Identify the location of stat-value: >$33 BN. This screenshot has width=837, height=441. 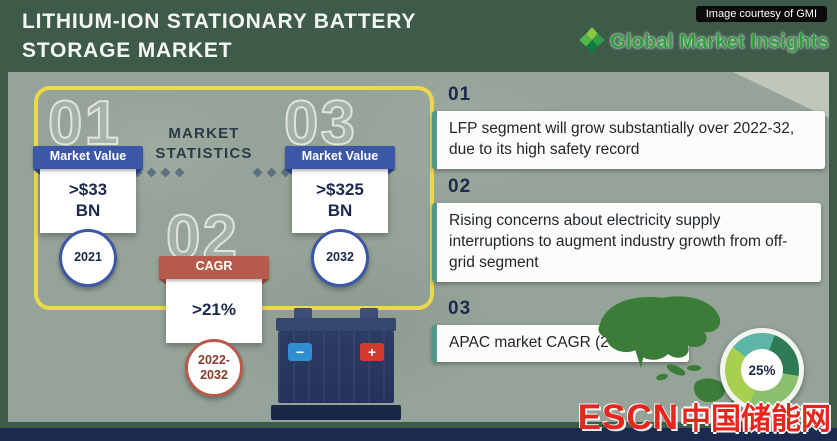
(88, 200).